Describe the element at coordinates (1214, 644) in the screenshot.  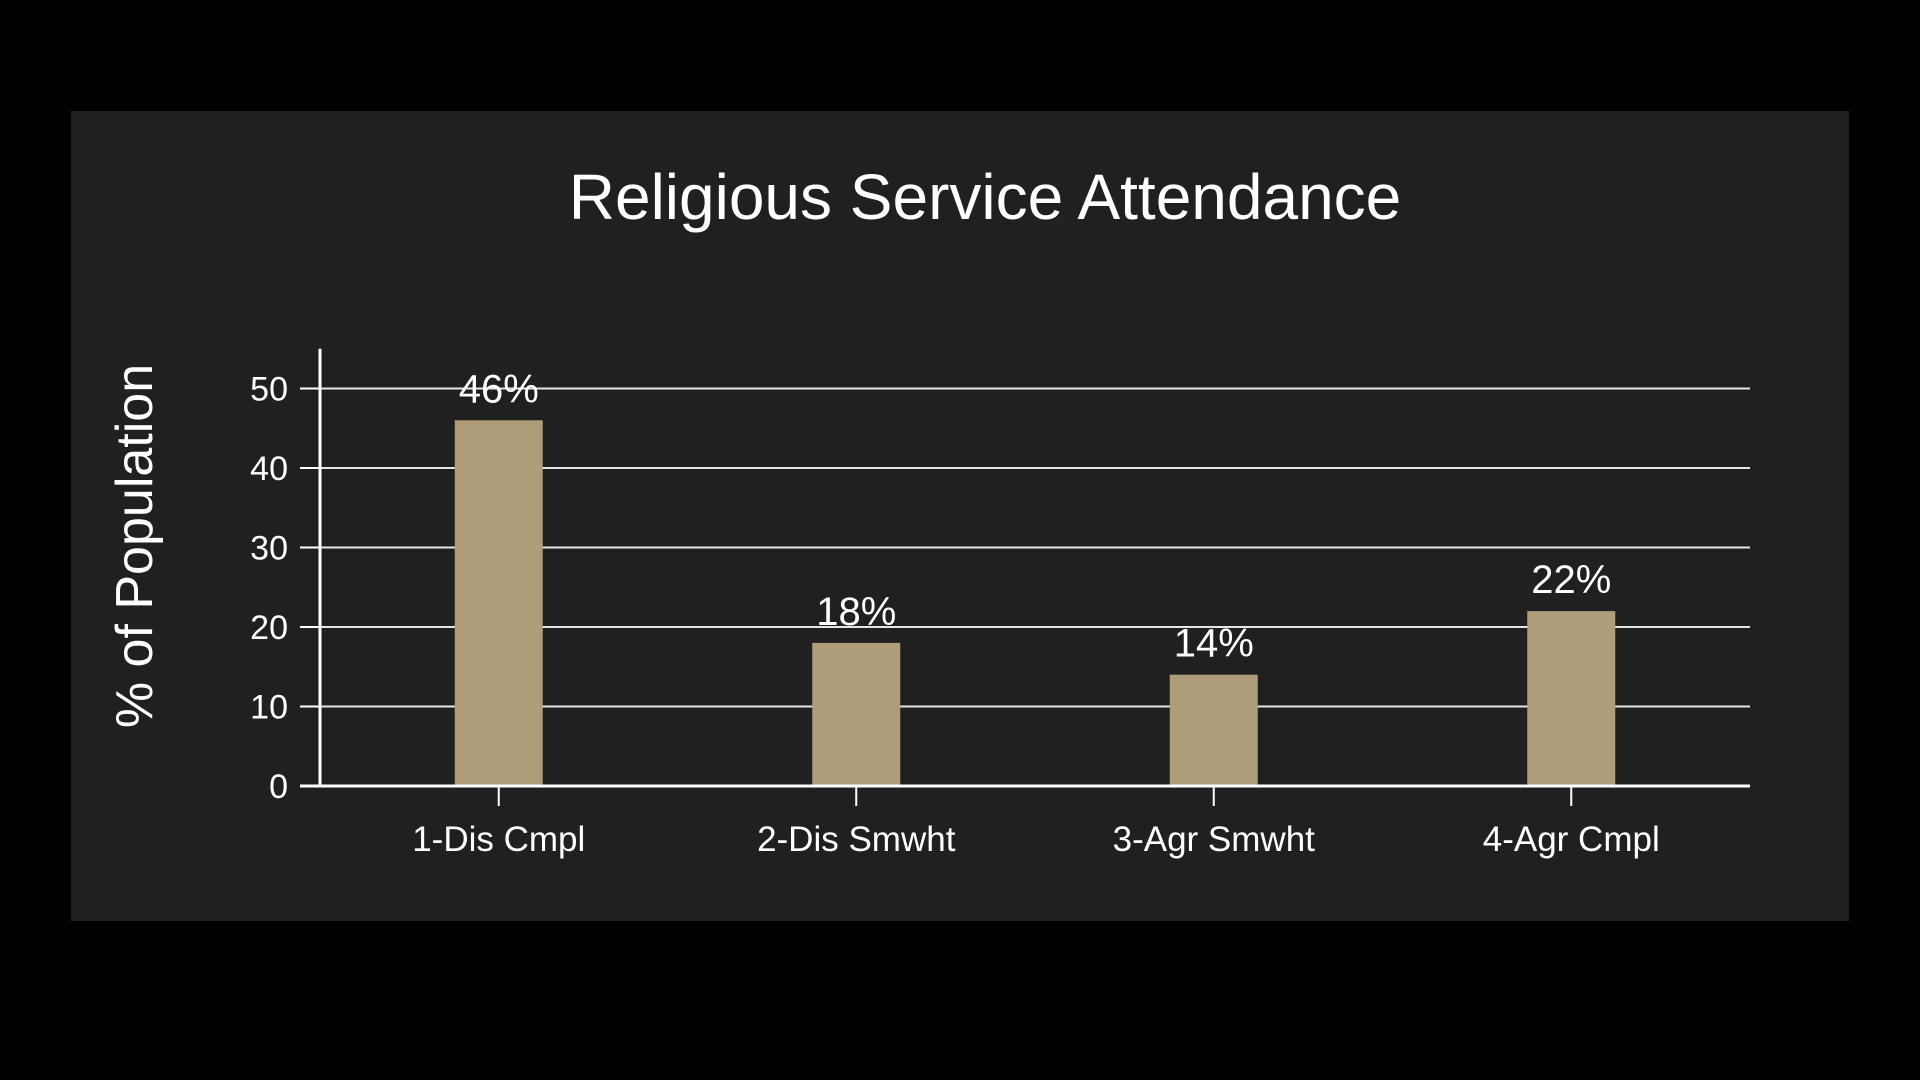
I see `data-label: 14%` at that location.